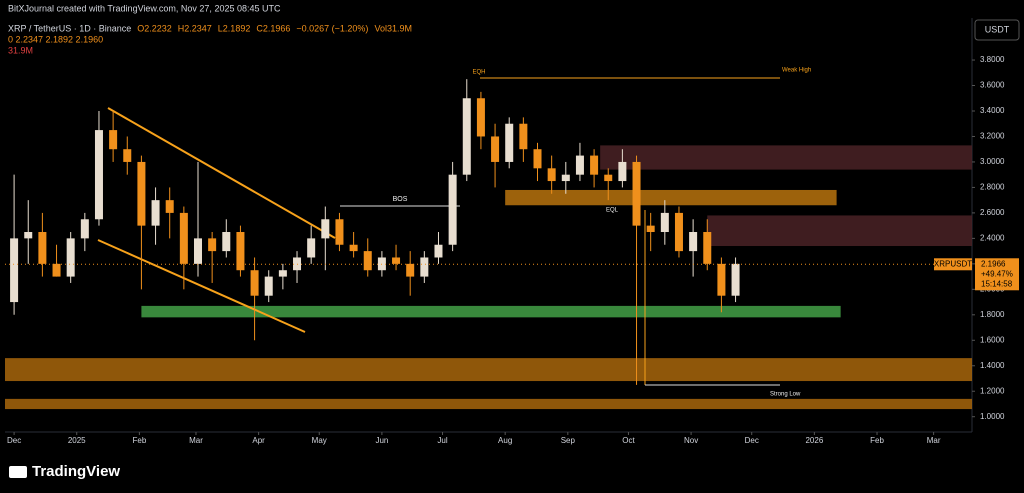 The height and width of the screenshot is (493, 1024). Describe the element at coordinates (997, 283) in the screenshot. I see `countdown-label: 15:14:58` at that location.